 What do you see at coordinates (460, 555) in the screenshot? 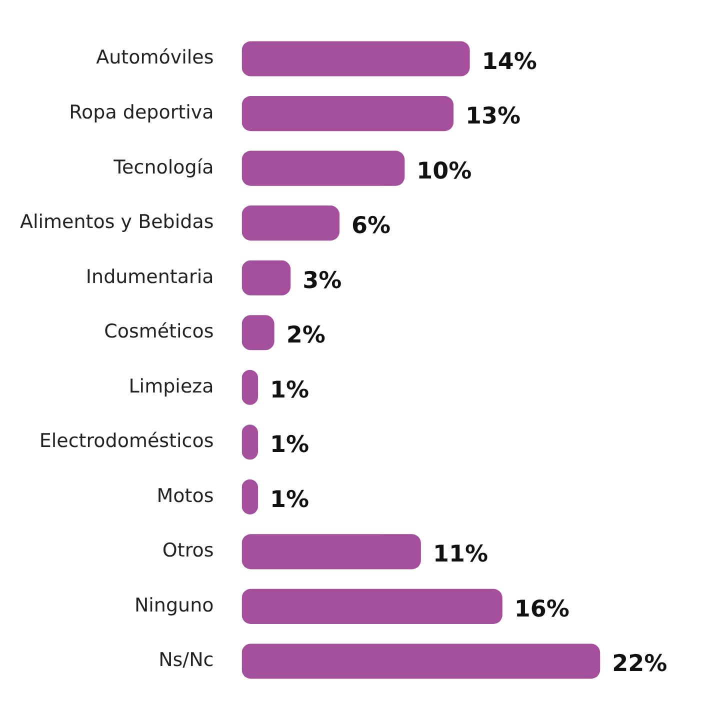
I see `data-label: 11%` at bounding box center [460, 555].